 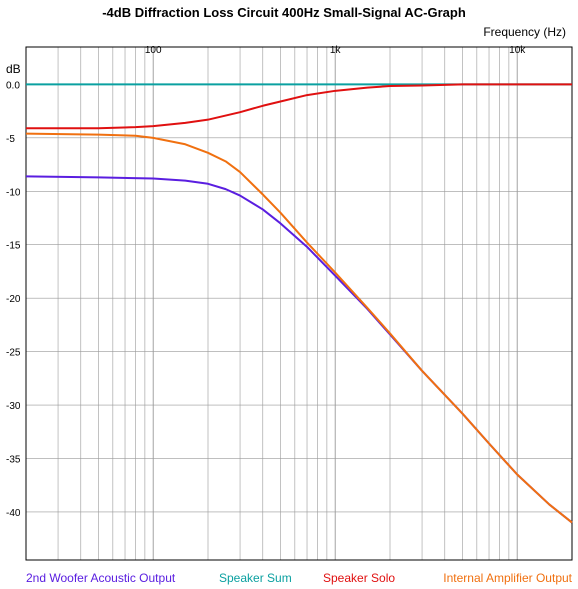 What do you see at coordinates (13, 246) in the screenshot?
I see `y-tick-label: -15` at bounding box center [13, 246].